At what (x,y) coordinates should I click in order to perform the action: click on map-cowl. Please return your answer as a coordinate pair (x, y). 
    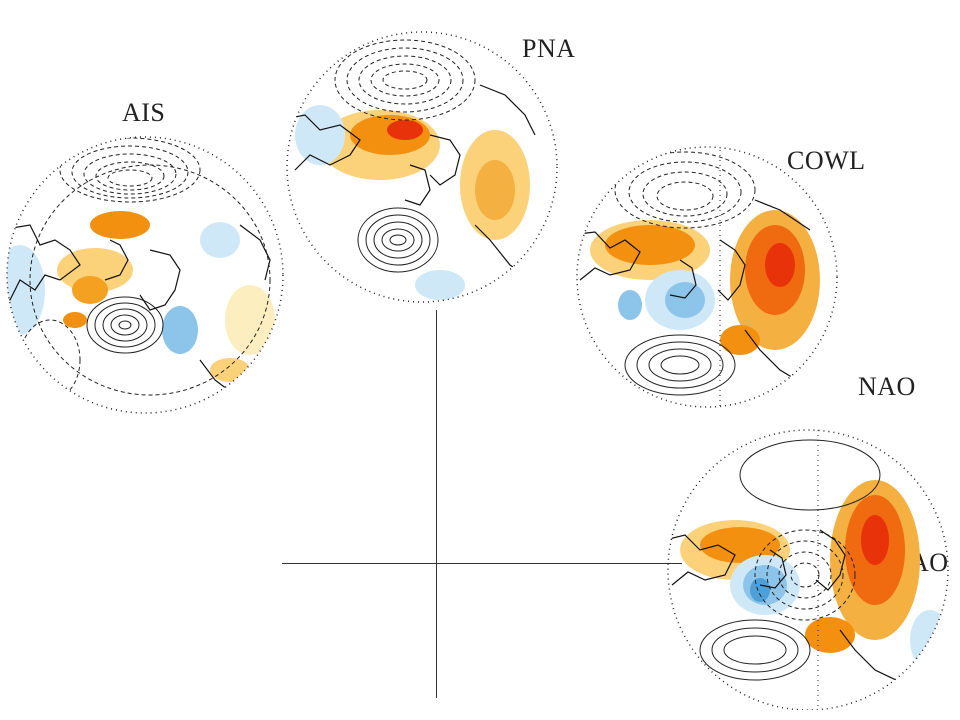
    Looking at the image, I should click on (707, 277).